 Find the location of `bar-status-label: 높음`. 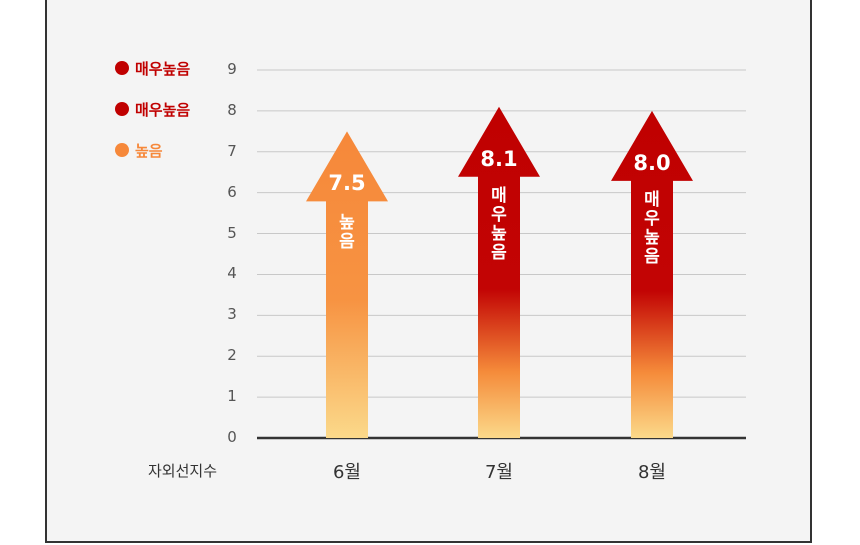

bar-status-label: 높음 is located at coordinates (347, 233).